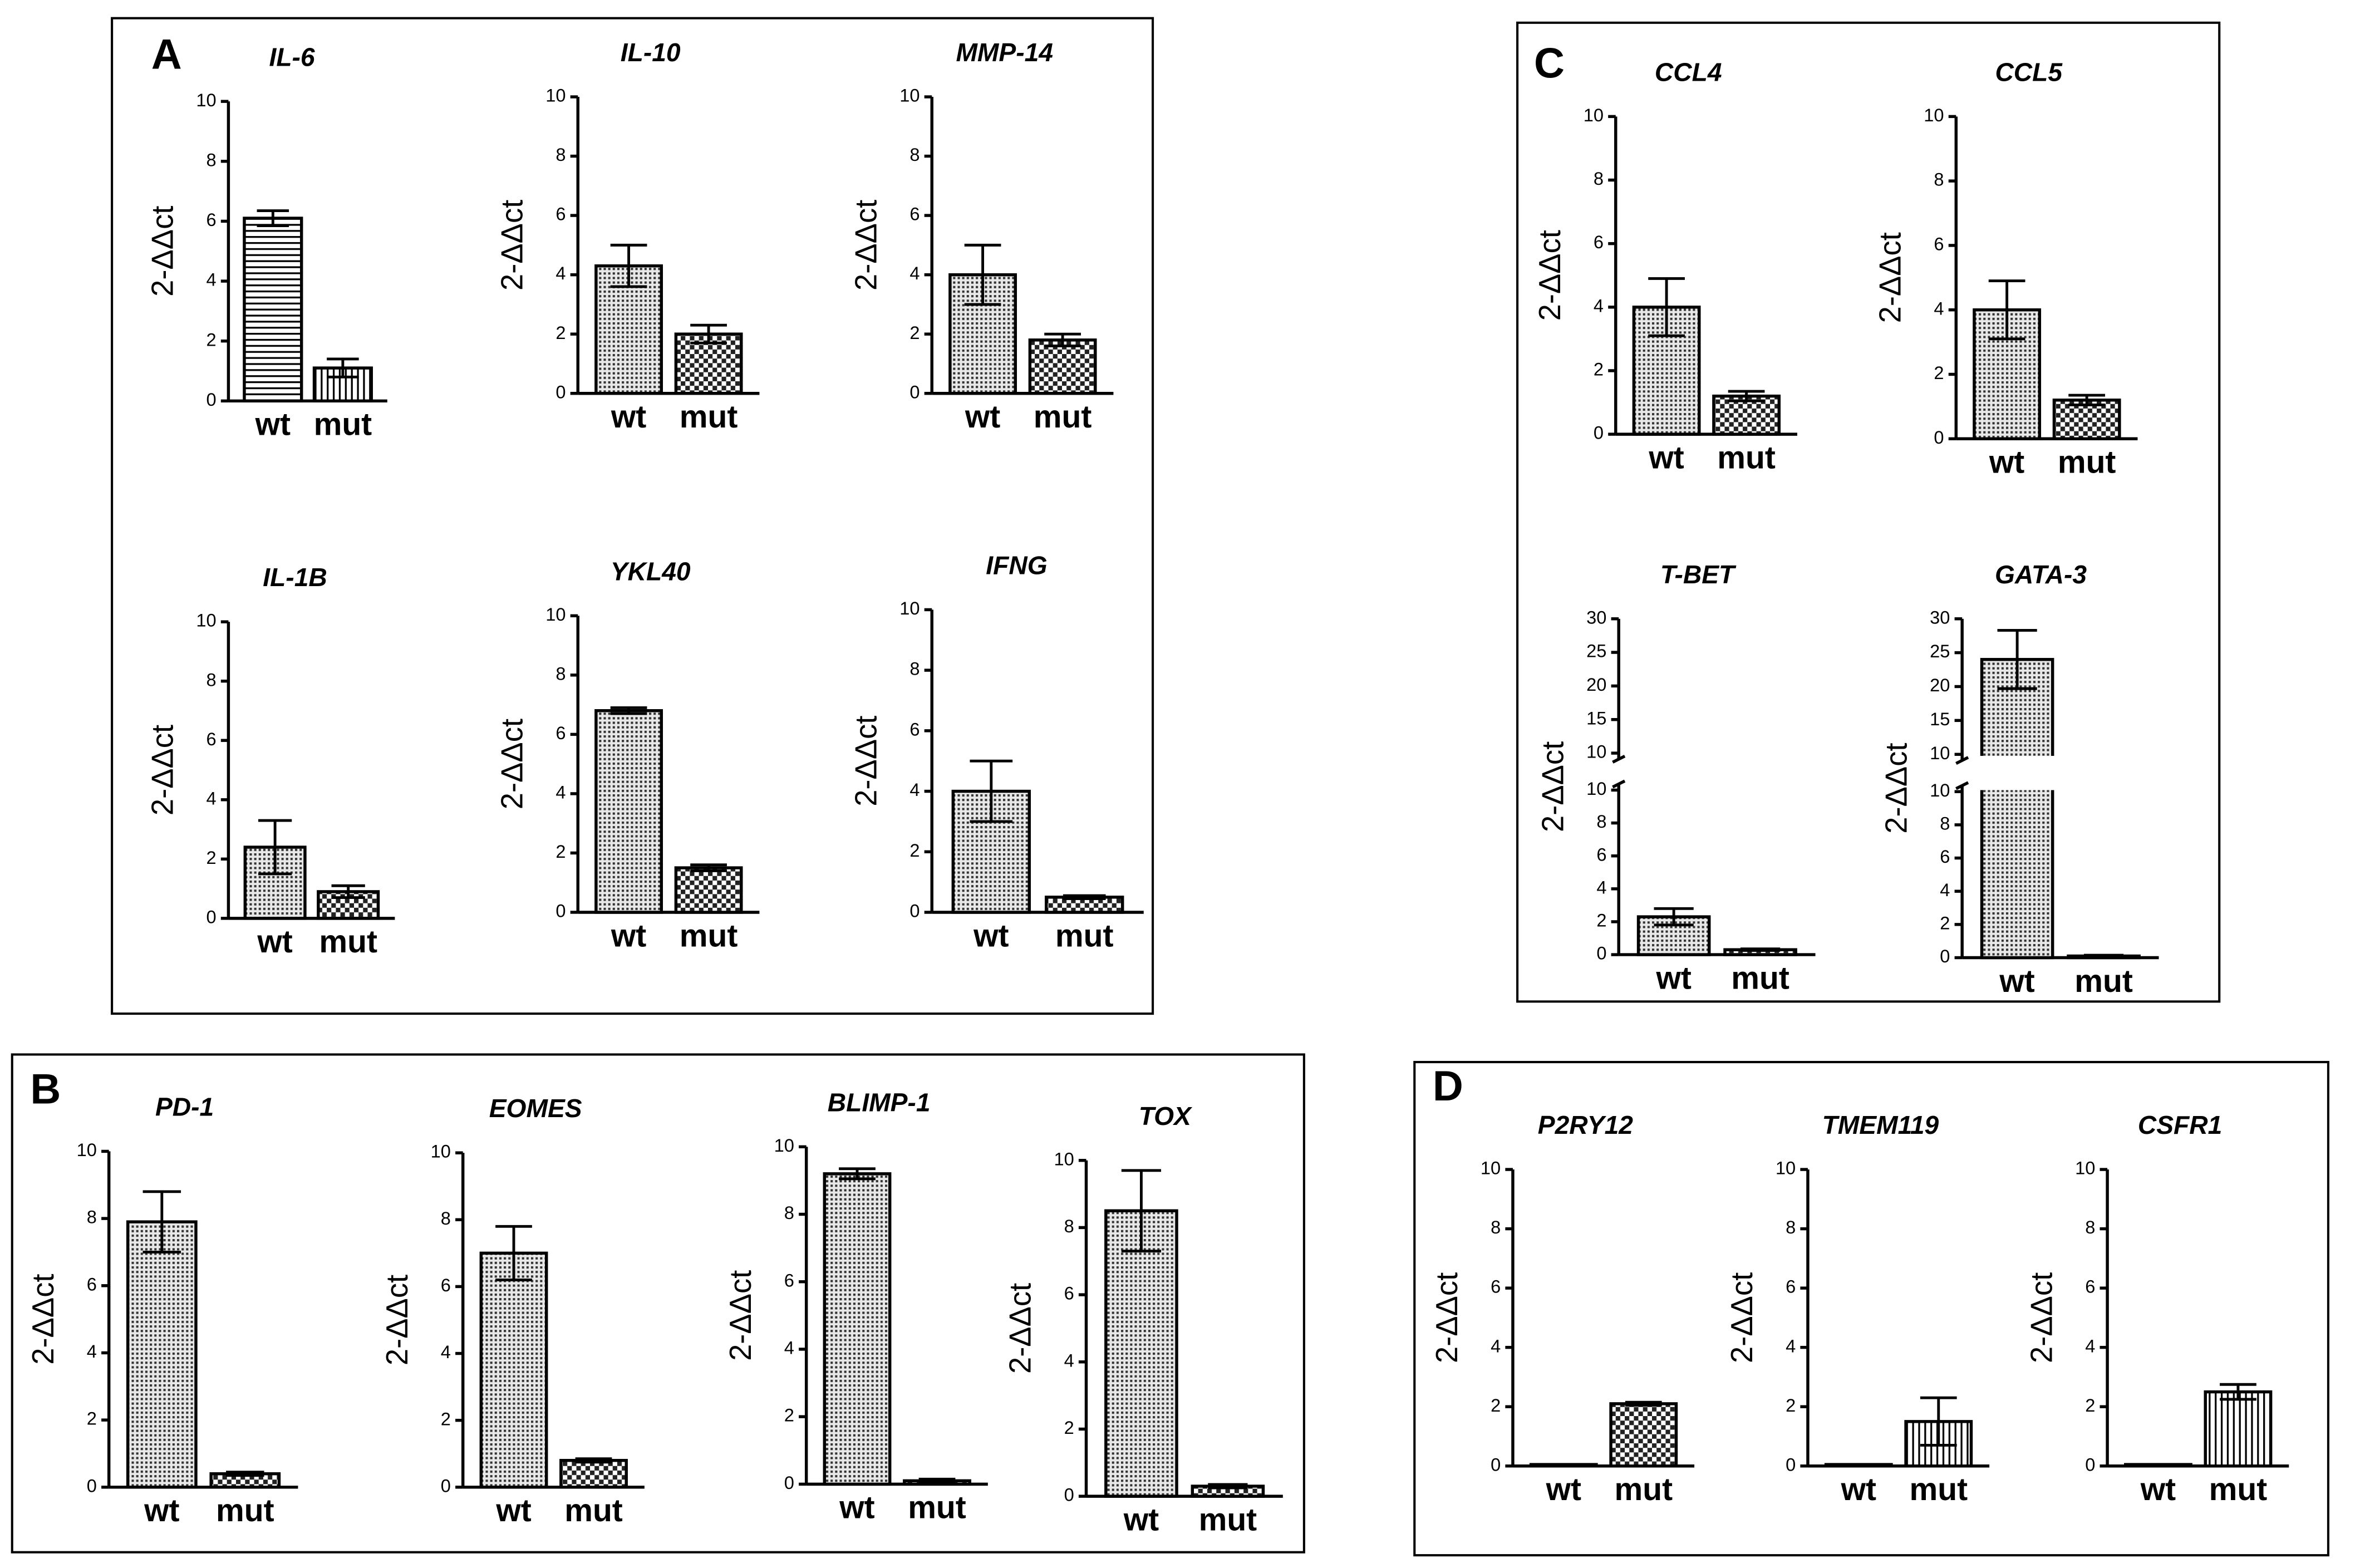 This screenshot has width=2360, height=1568. Describe the element at coordinates (1596, 651) in the screenshot. I see `y-tick-label: 25` at that location.